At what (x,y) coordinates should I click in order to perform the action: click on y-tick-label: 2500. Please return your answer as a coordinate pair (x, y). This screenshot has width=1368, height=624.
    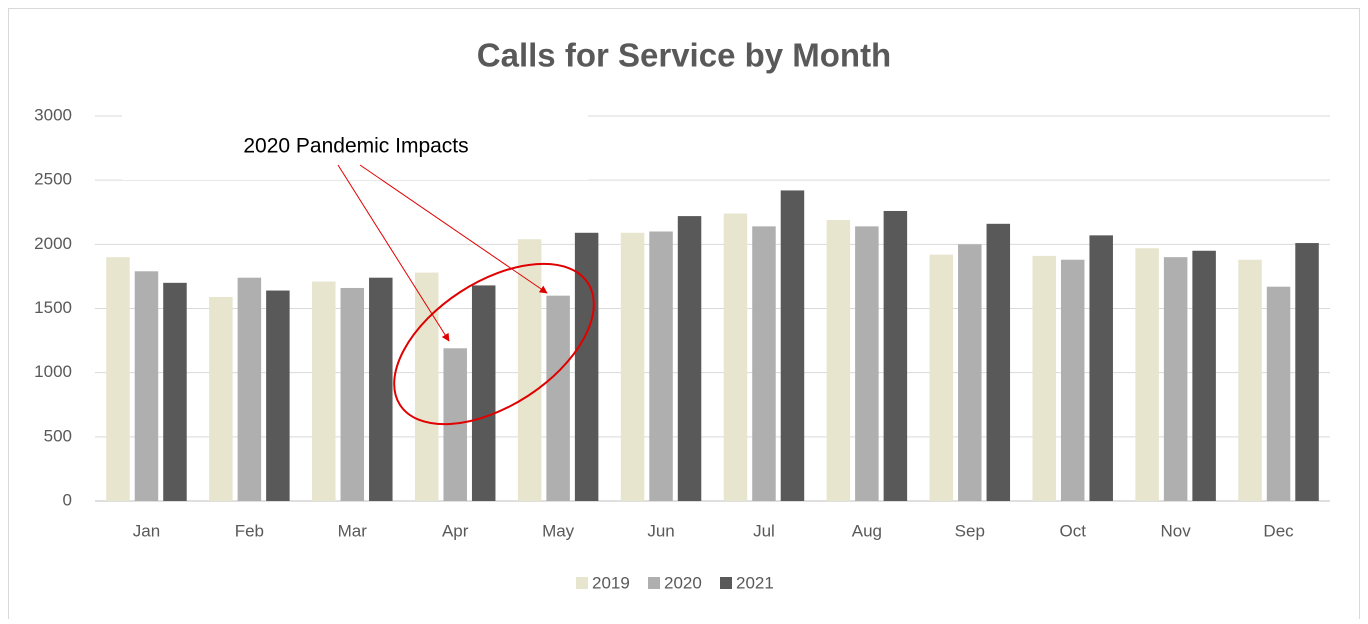
    Looking at the image, I should click on (53, 179).